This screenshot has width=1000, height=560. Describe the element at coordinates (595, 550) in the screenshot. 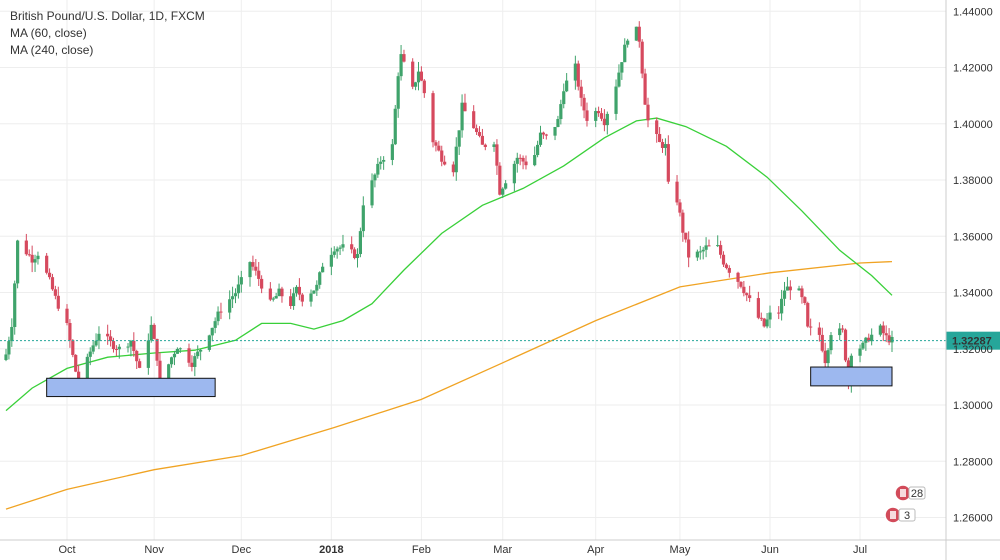

I see `x-tick-label: Apr` at that location.